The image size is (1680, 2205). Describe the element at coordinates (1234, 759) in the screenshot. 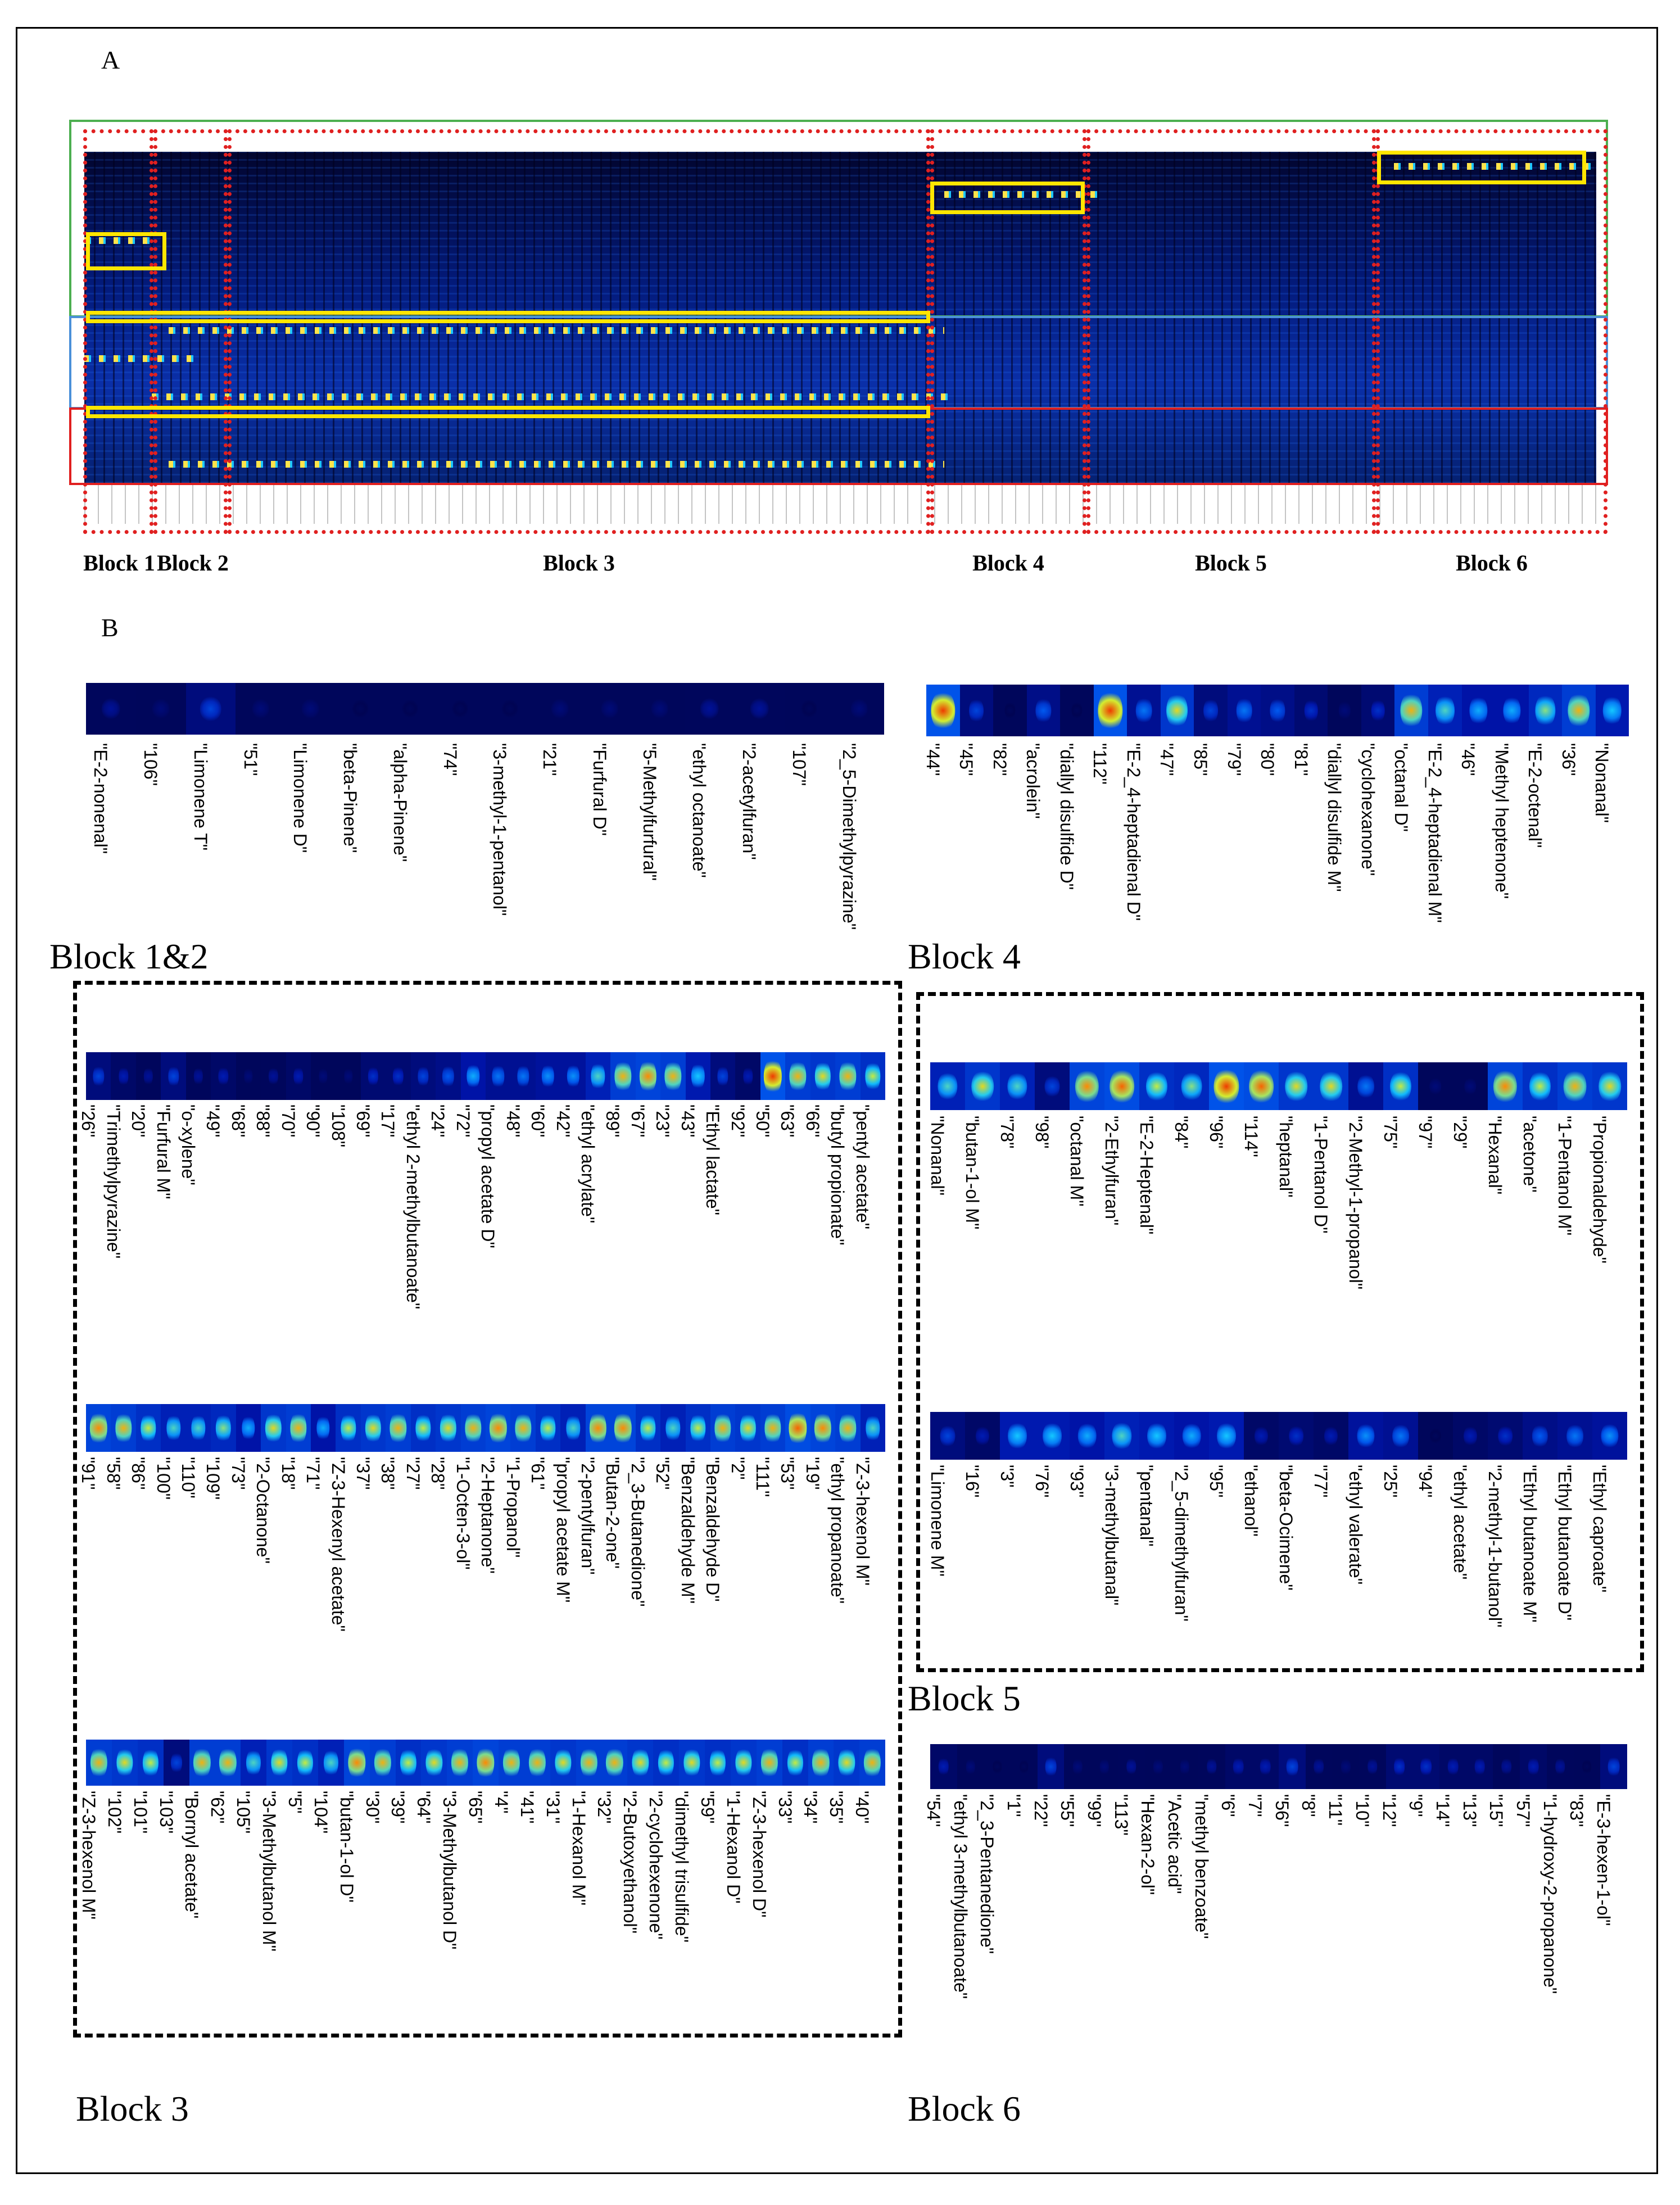

I see `compound-label-text: "79"` at that location.